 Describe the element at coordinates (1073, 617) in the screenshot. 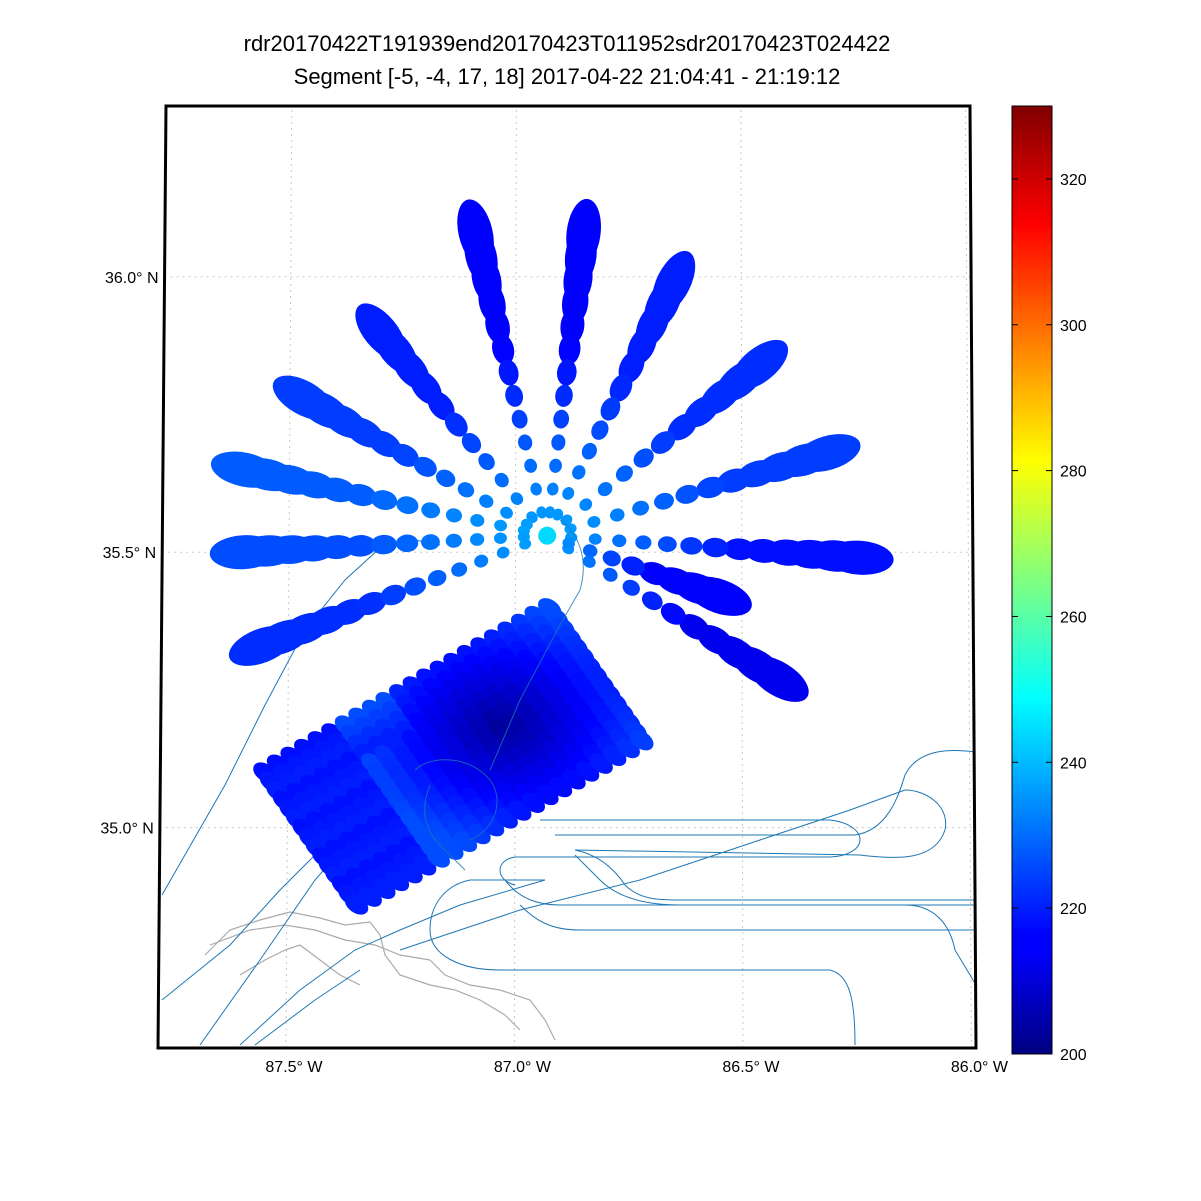

I see `colorbar-tick-label: 260` at that location.